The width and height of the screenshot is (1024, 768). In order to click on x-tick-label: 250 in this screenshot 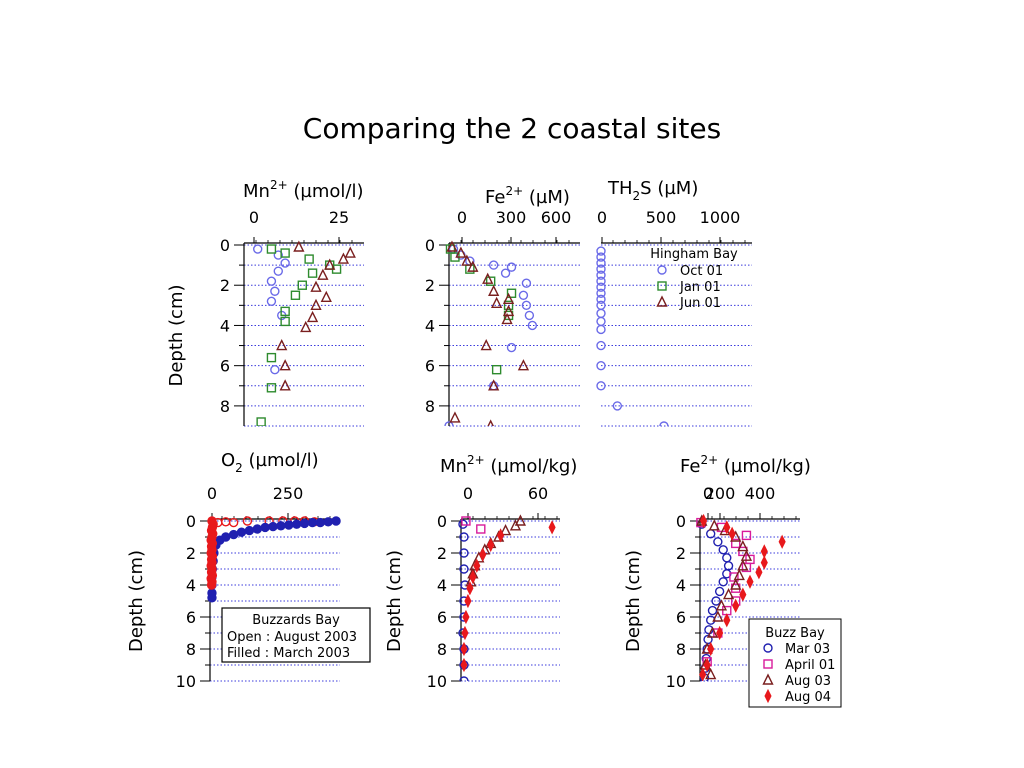, I will do `click(288, 493)`.